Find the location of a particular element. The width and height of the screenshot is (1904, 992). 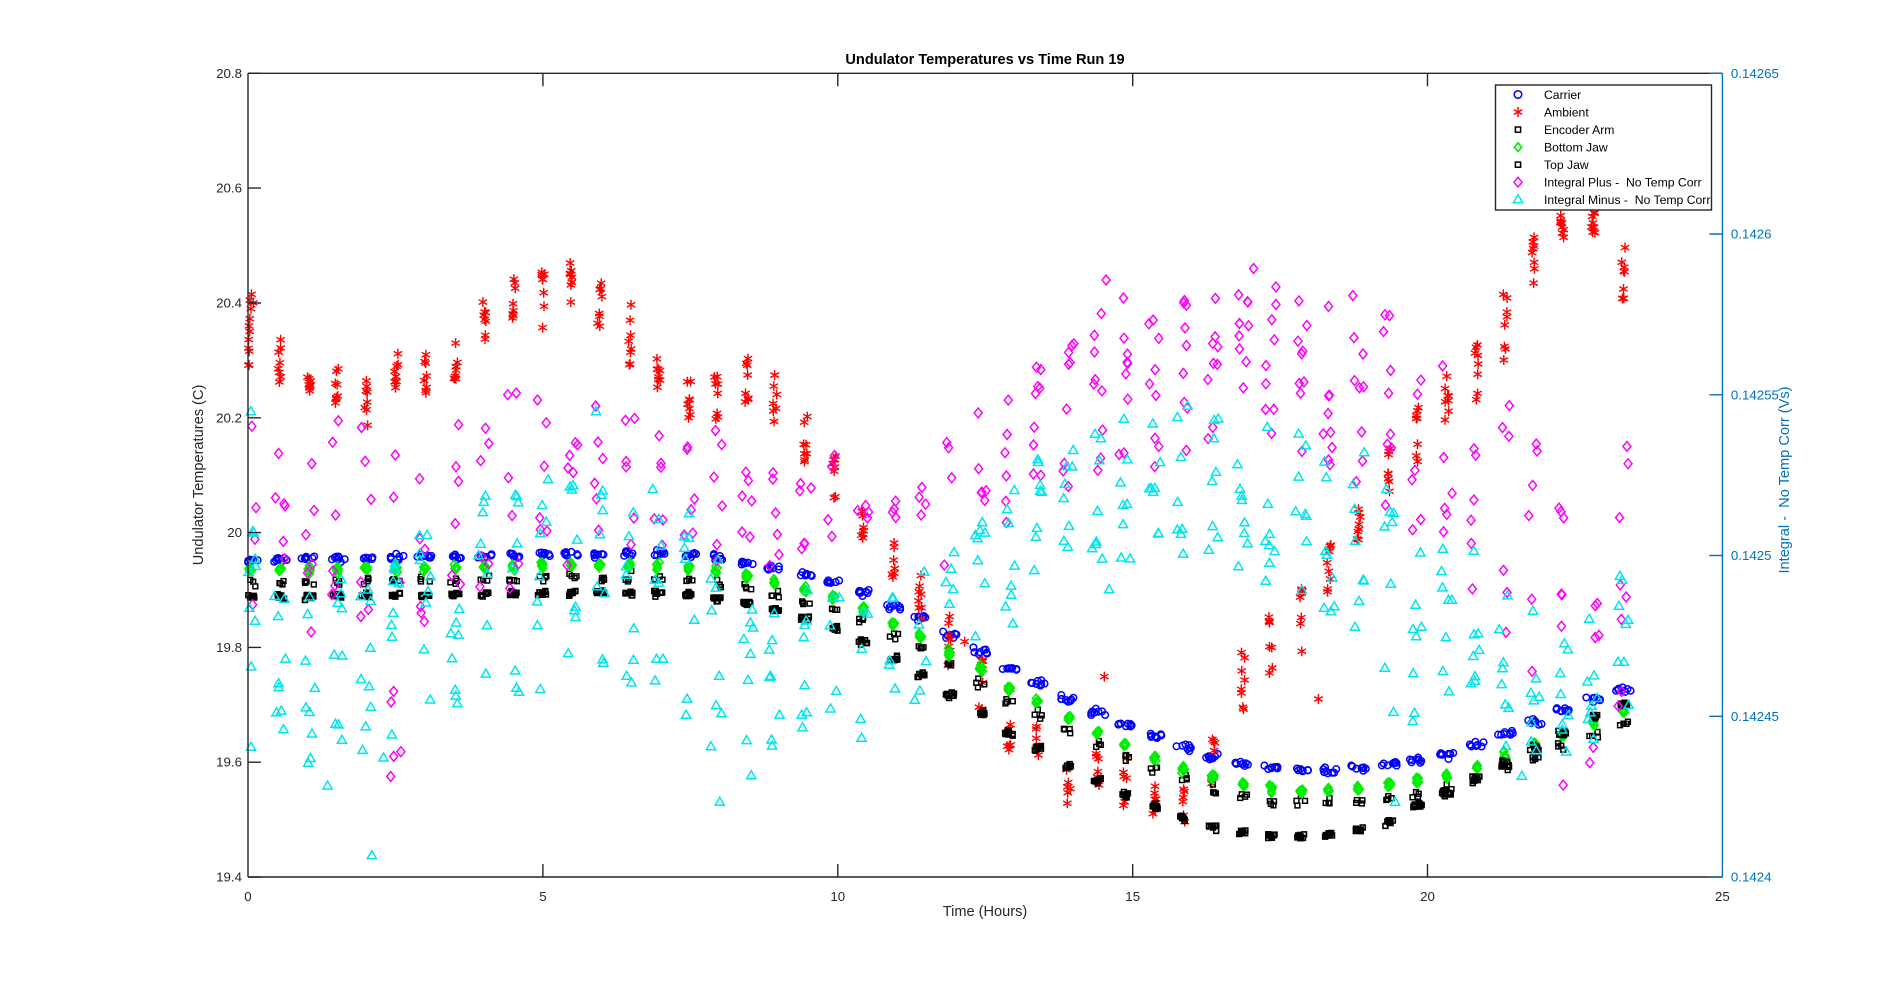

svg-text: 15 is located at coordinates (1132, 896).